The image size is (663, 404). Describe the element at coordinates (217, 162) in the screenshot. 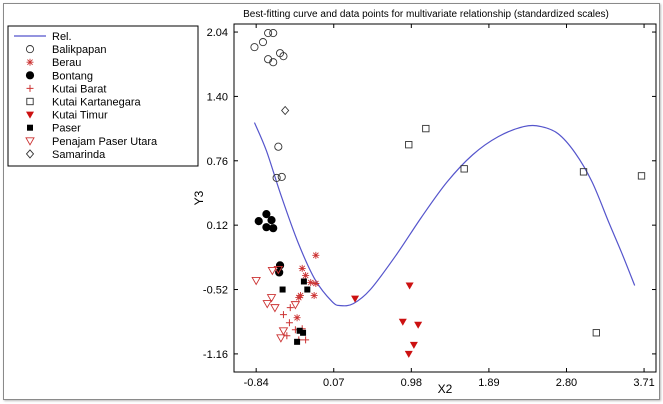

I see `y-tick-label: 0.76` at that location.